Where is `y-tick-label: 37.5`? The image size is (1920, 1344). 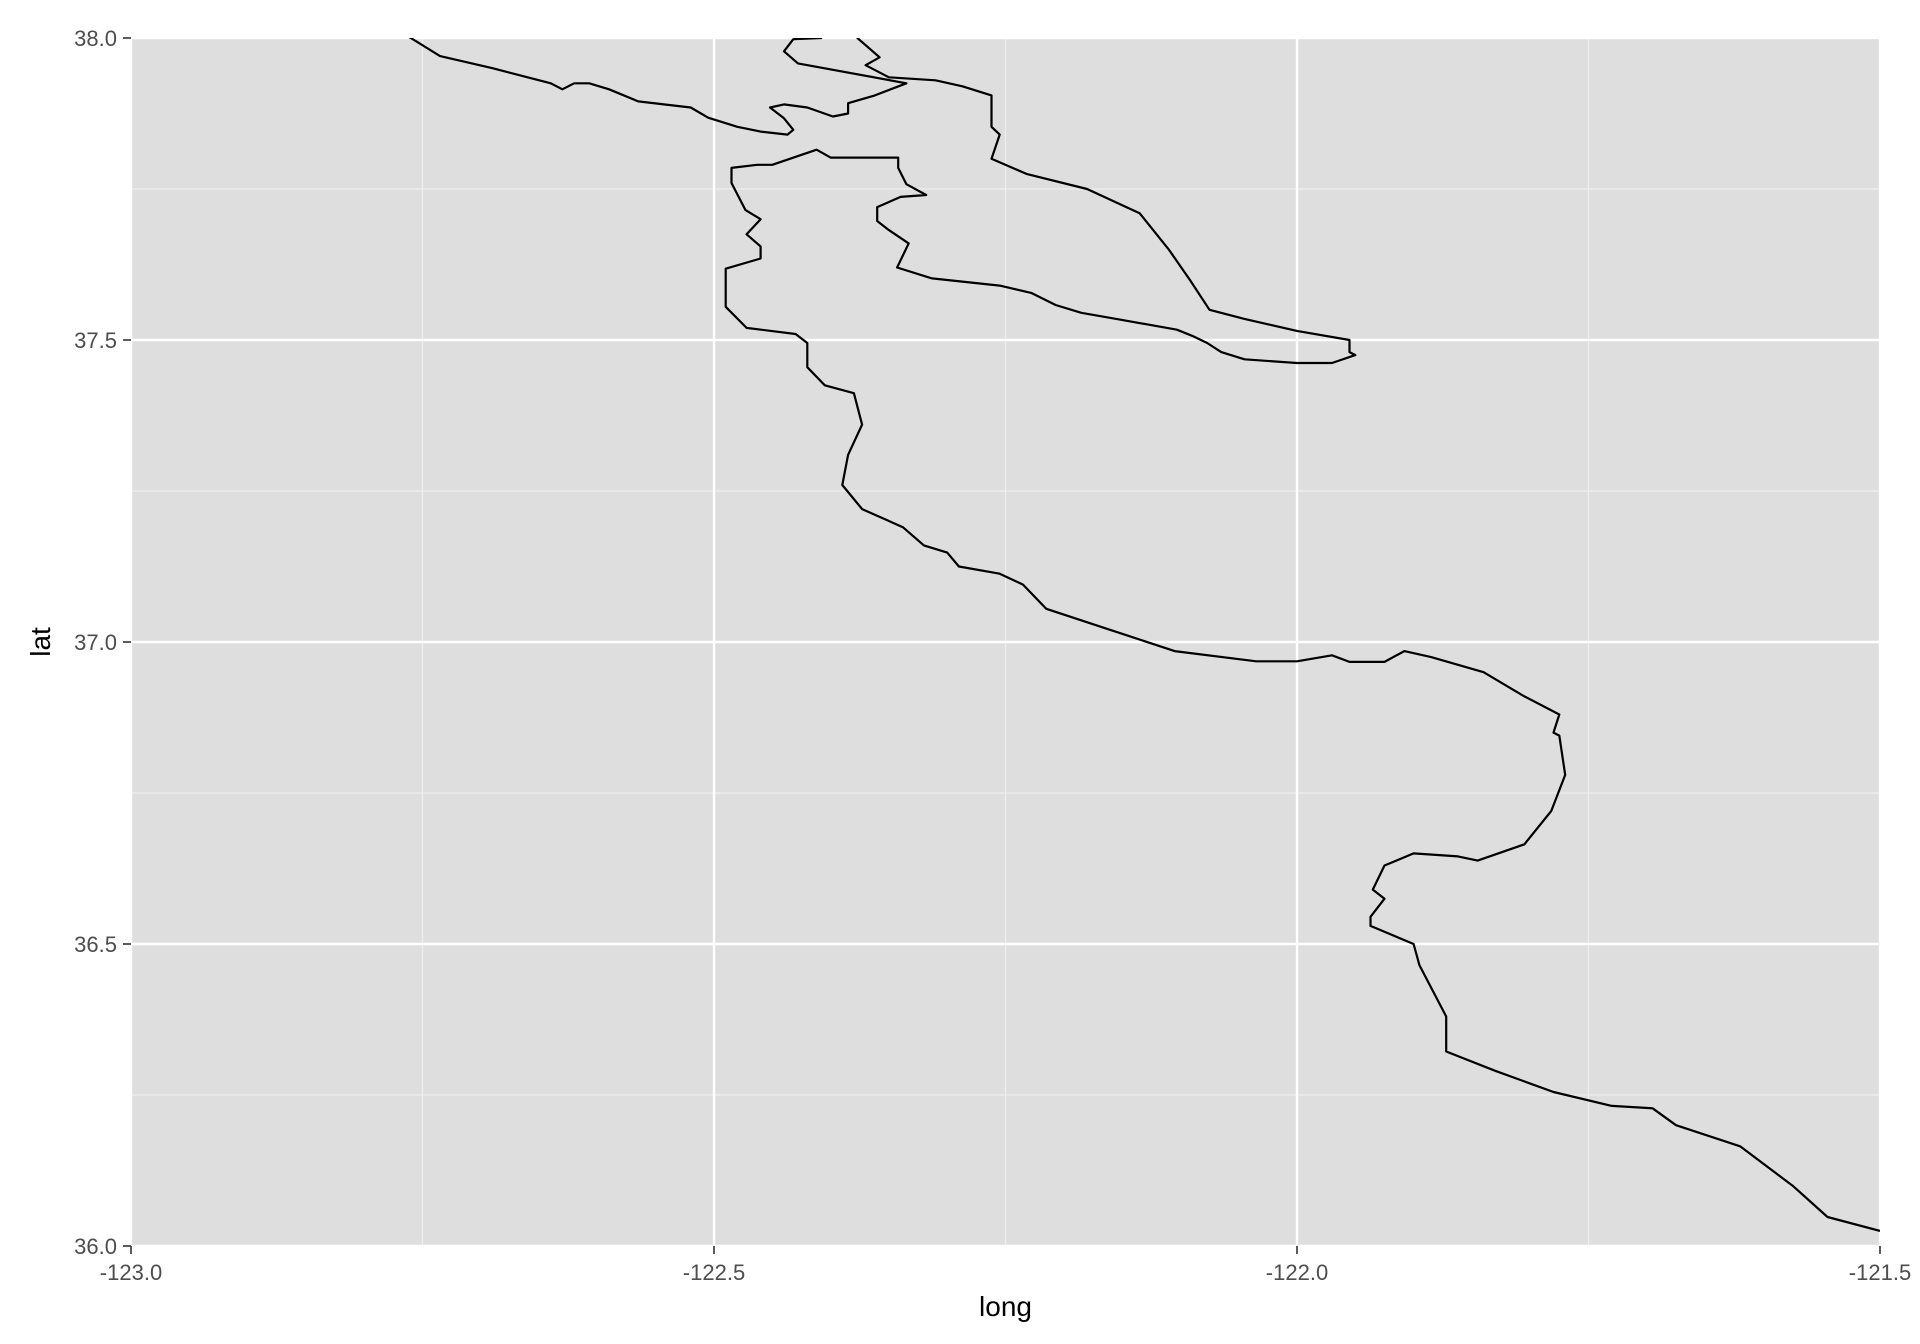
y-tick-label: 37.5 is located at coordinates (95, 340).